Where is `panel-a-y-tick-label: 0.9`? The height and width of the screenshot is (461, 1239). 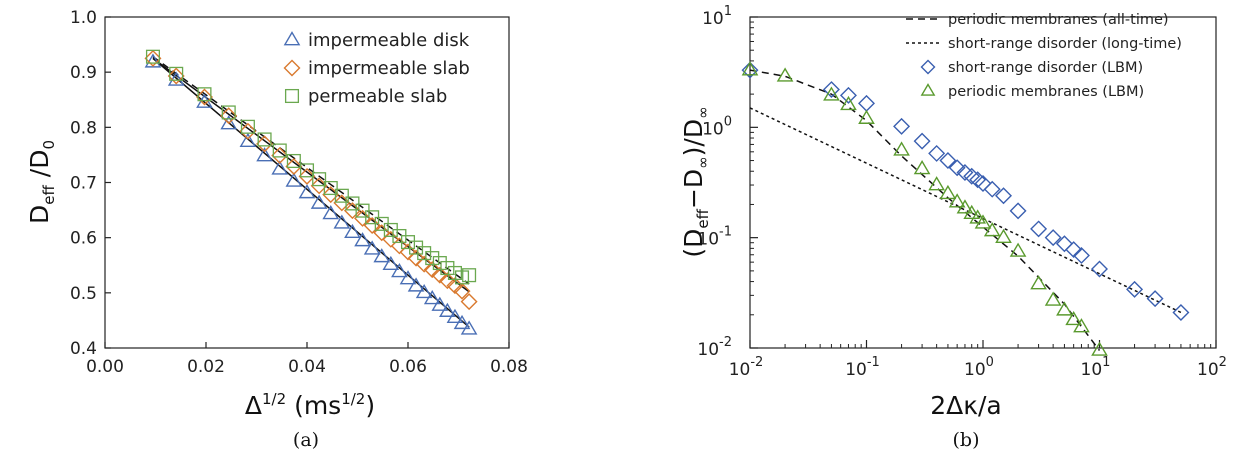 panel-a-y-tick-label: 0.9 is located at coordinates (83, 73).